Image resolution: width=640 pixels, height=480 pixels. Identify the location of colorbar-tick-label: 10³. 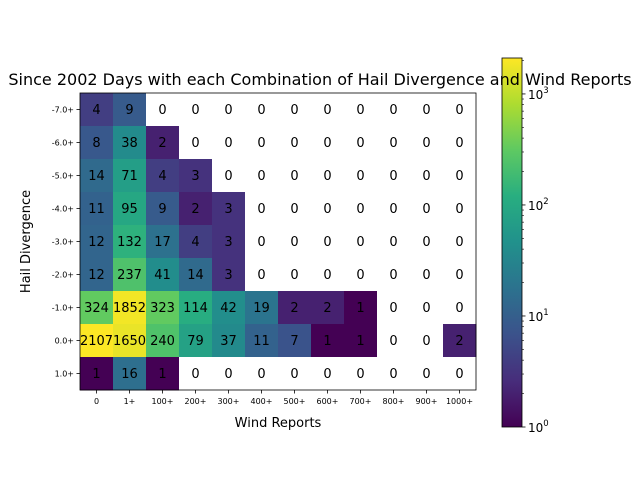
(538, 94).